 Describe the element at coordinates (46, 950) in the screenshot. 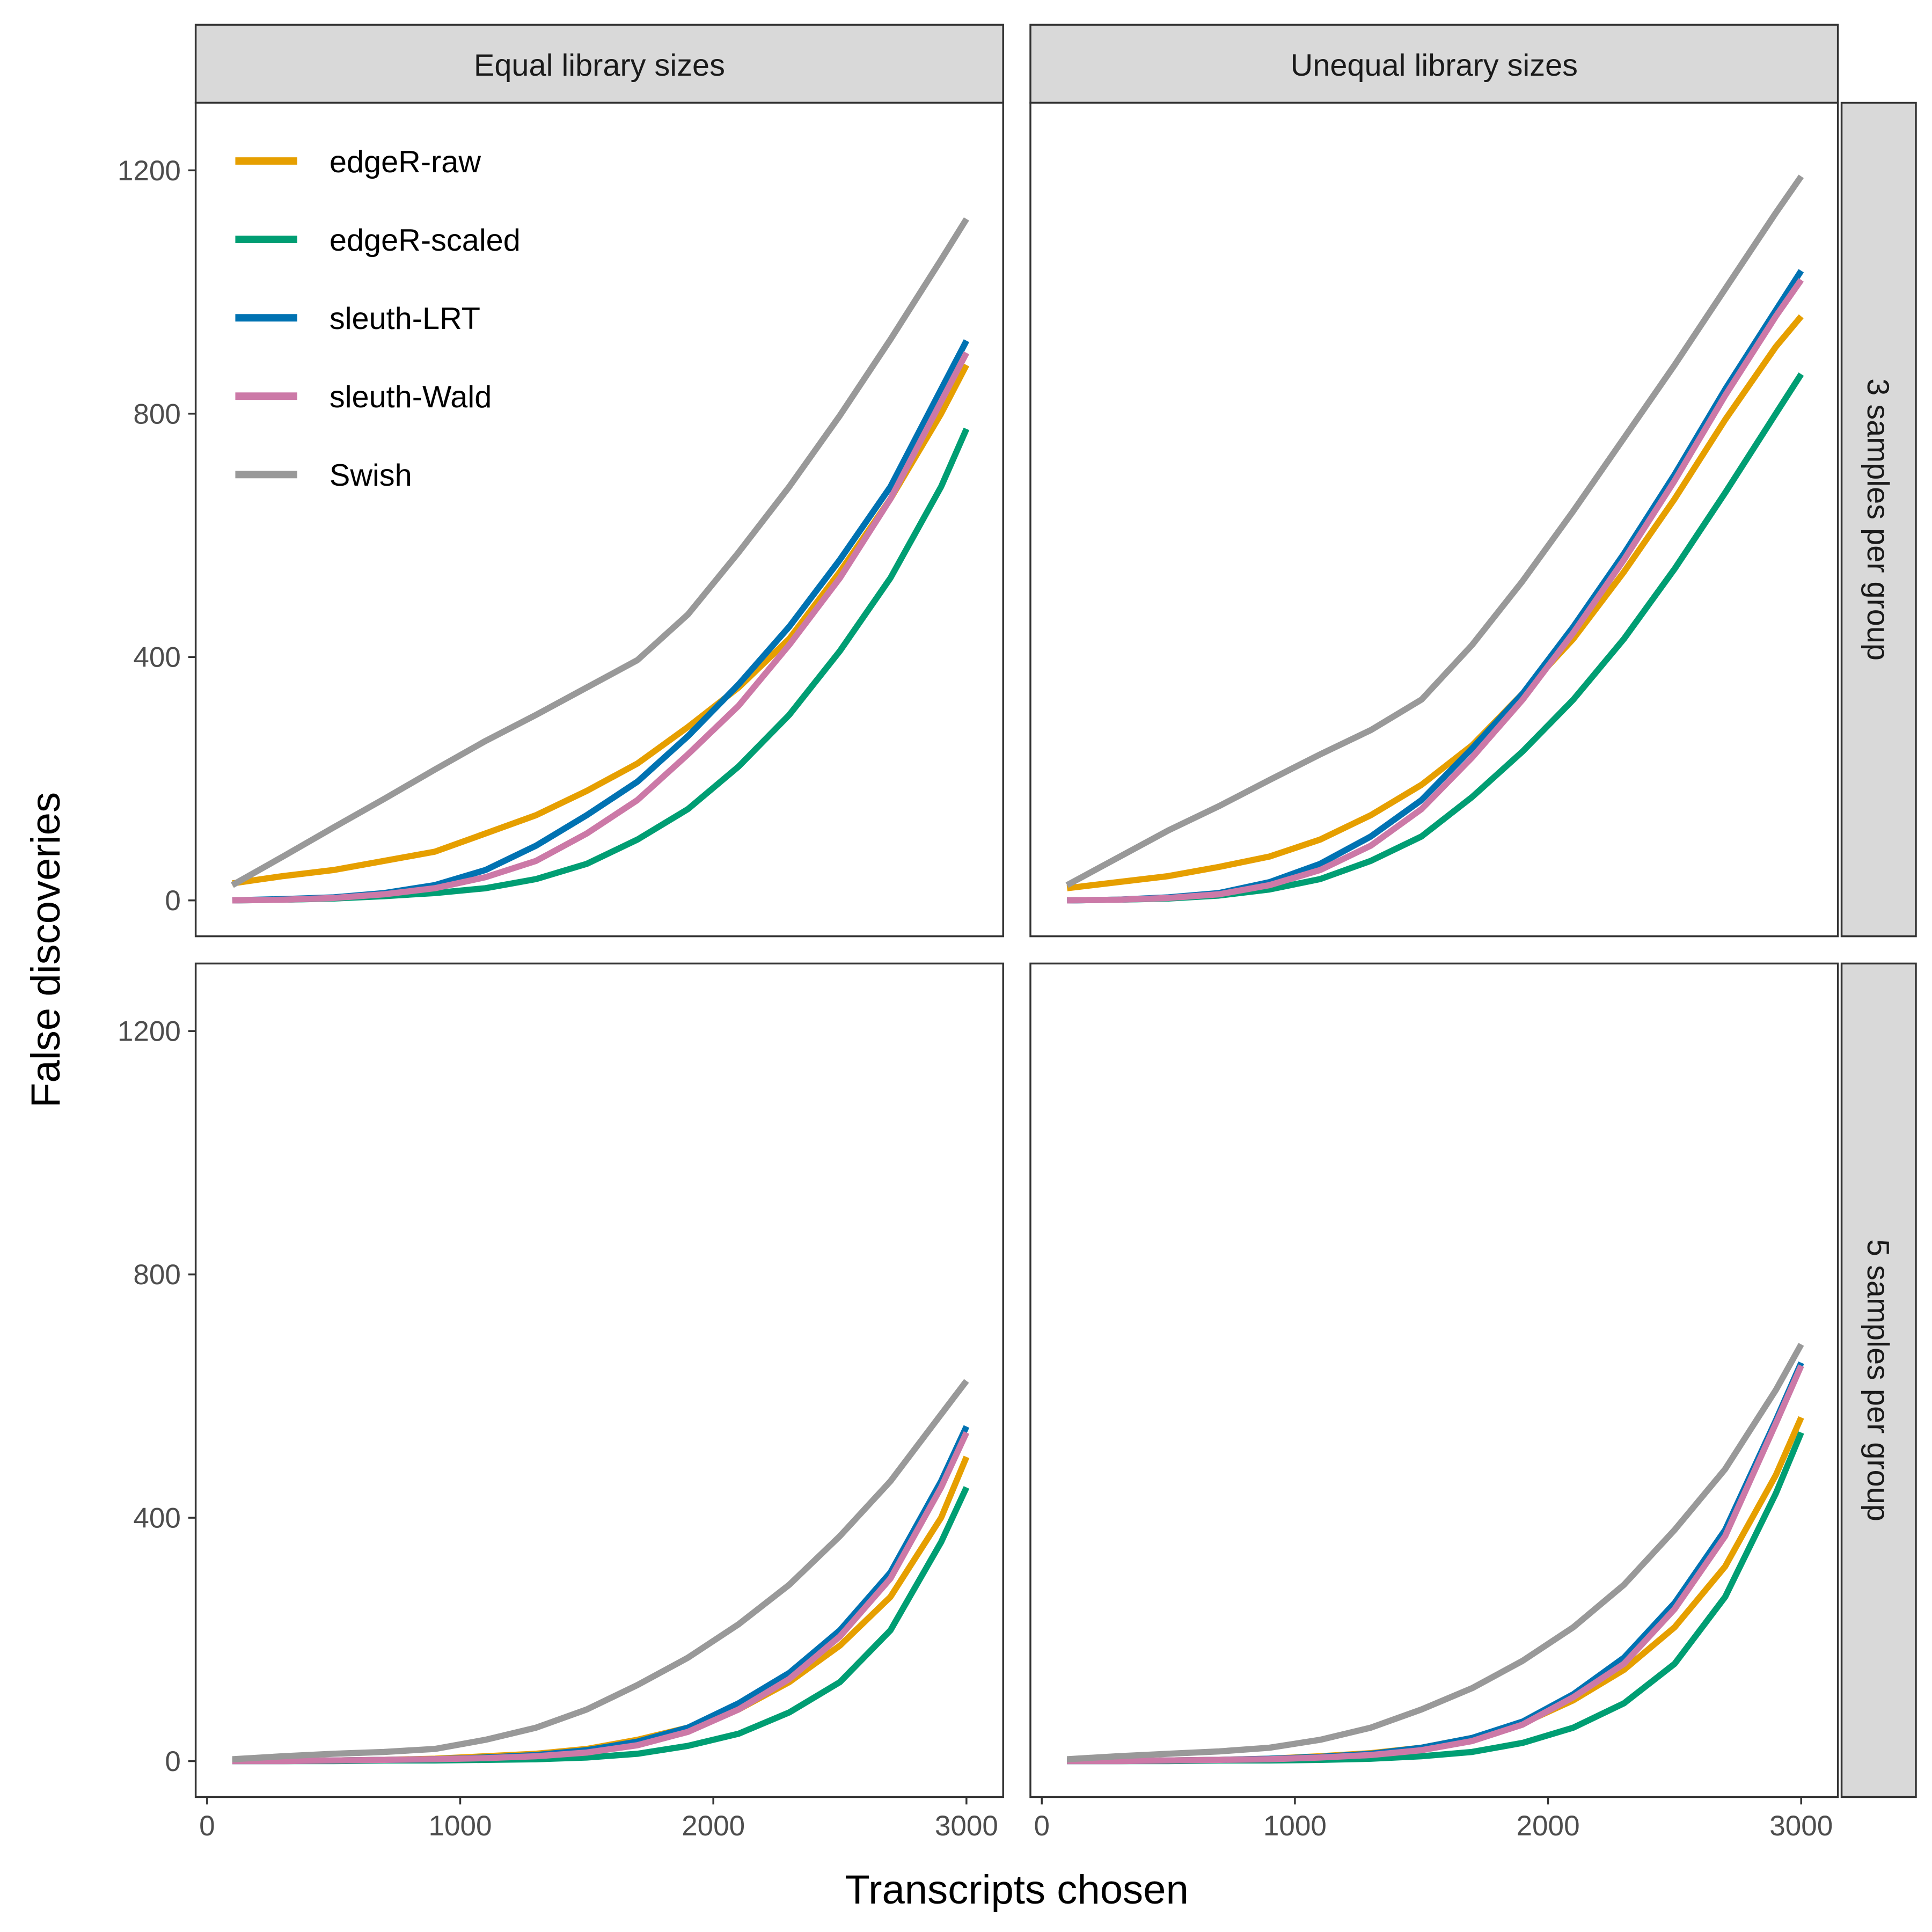

I see `y-axis-title: False discoveries` at that location.